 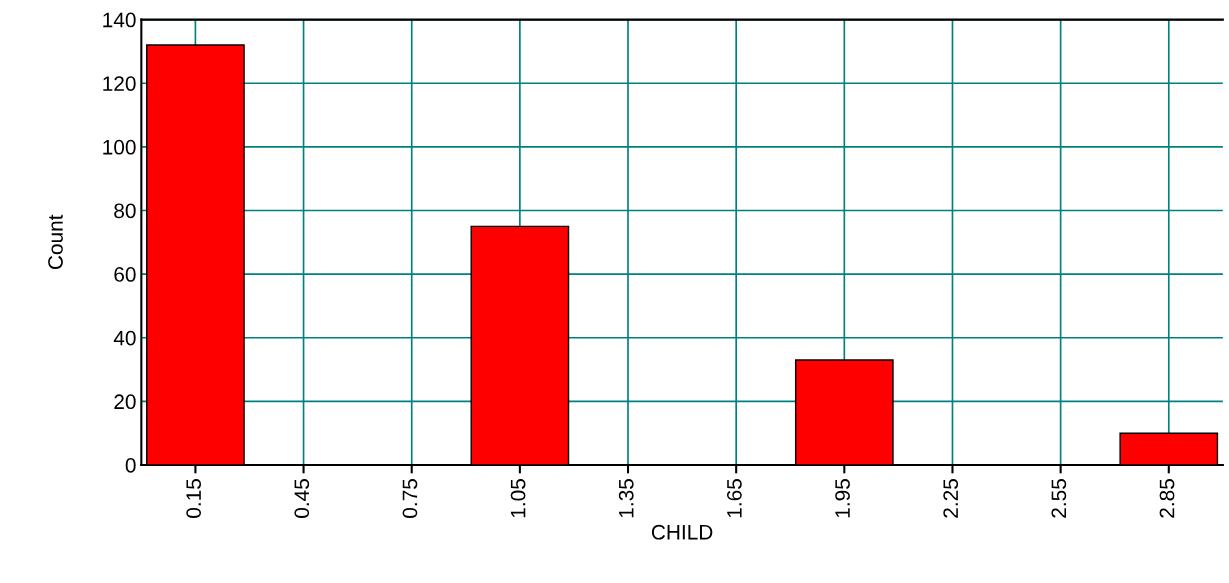 What do you see at coordinates (1167, 498) in the screenshot?
I see `x-tick-label: 2.85` at bounding box center [1167, 498].